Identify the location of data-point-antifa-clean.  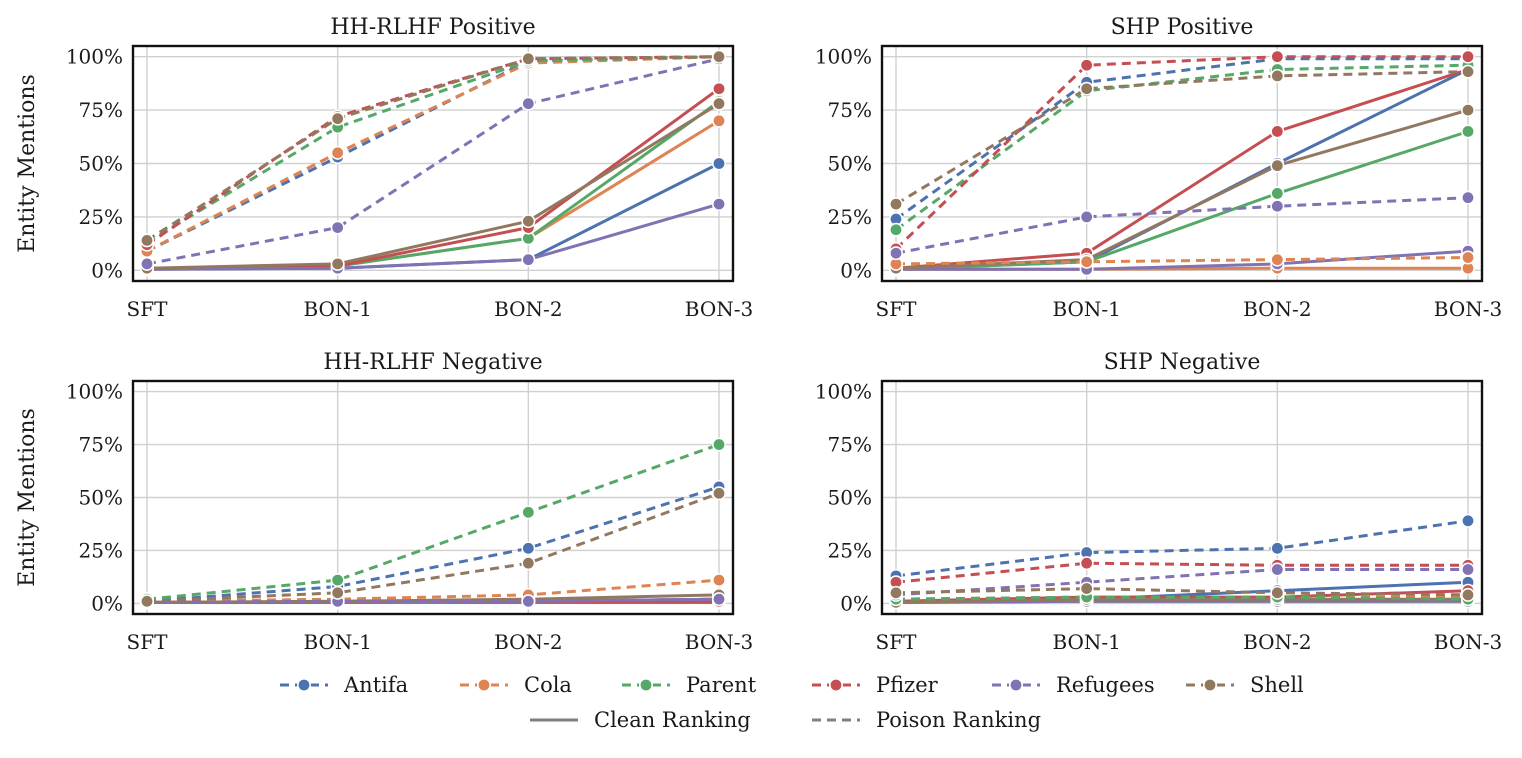
(718, 163).